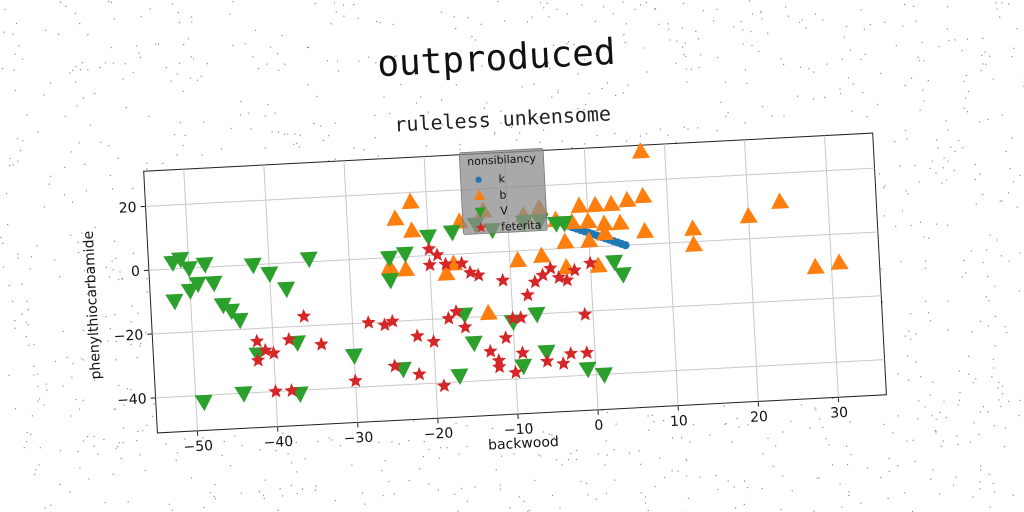 The image size is (1024, 512). Describe the element at coordinates (427, 237) in the screenshot. I see `point-V` at that location.